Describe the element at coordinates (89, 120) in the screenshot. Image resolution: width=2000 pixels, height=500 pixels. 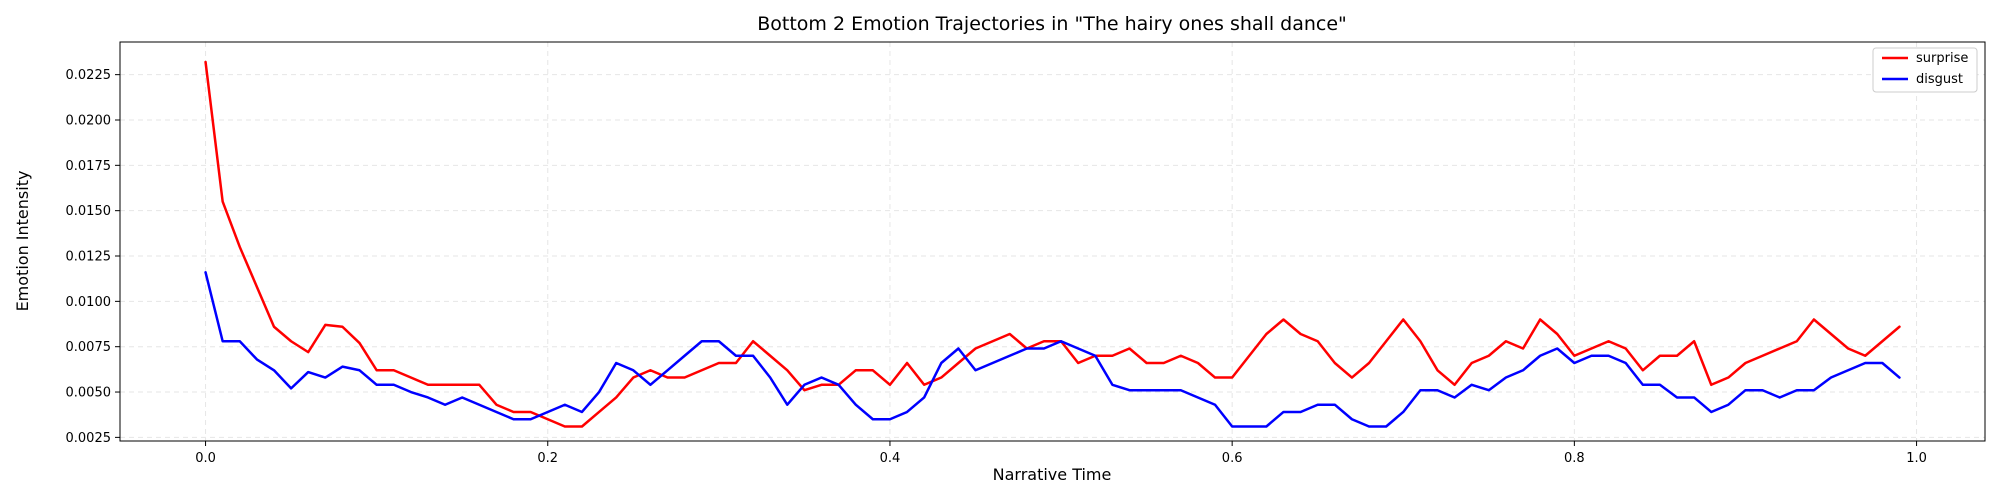
I see `y-tick-label: 0.0200` at that location.